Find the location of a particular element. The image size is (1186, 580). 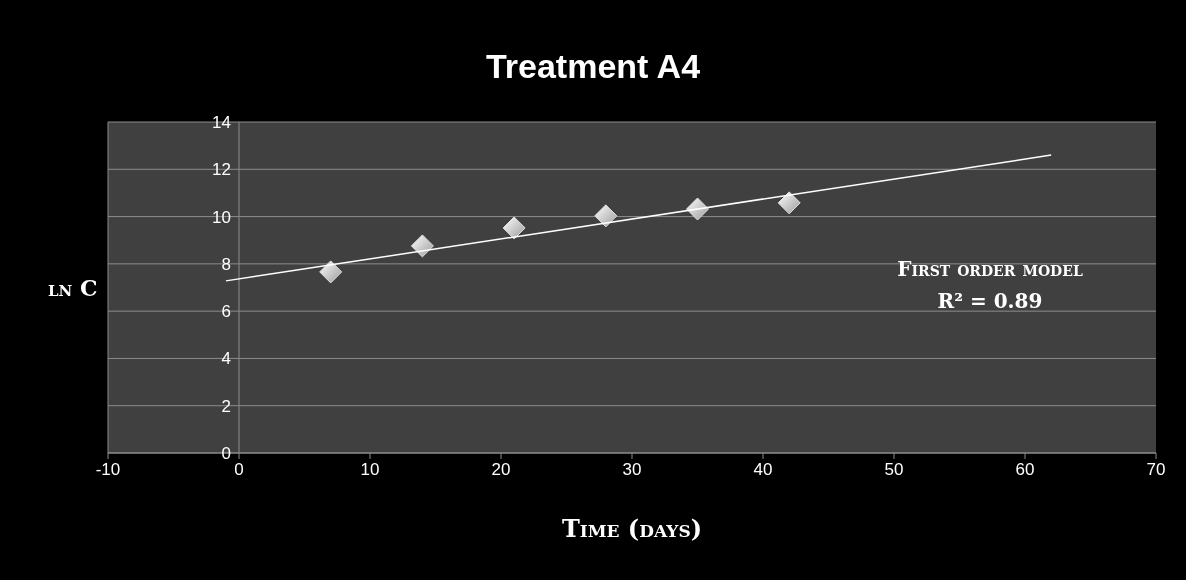

x-tick-label: 70 is located at coordinates (1156, 469).